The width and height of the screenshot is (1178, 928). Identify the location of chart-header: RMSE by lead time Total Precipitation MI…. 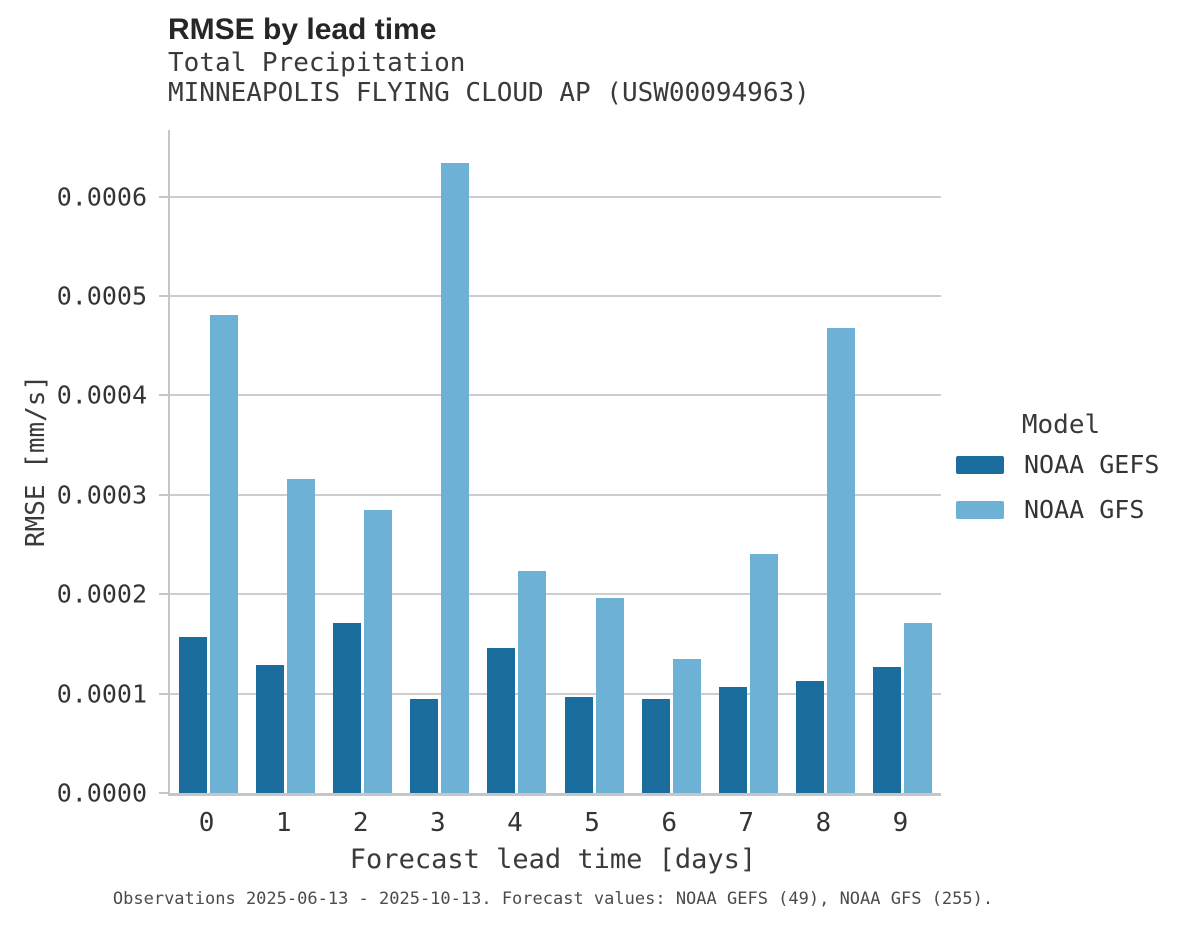
(489, 60).